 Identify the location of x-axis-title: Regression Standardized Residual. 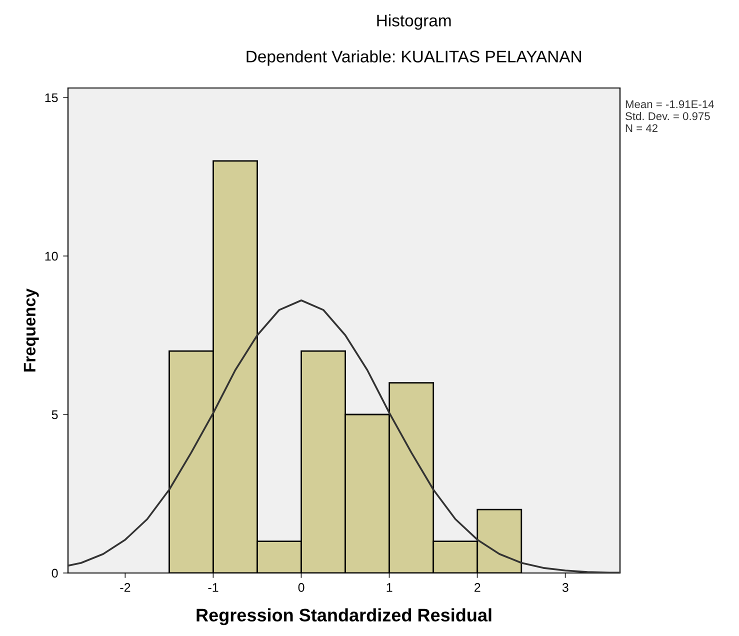
(344, 617).